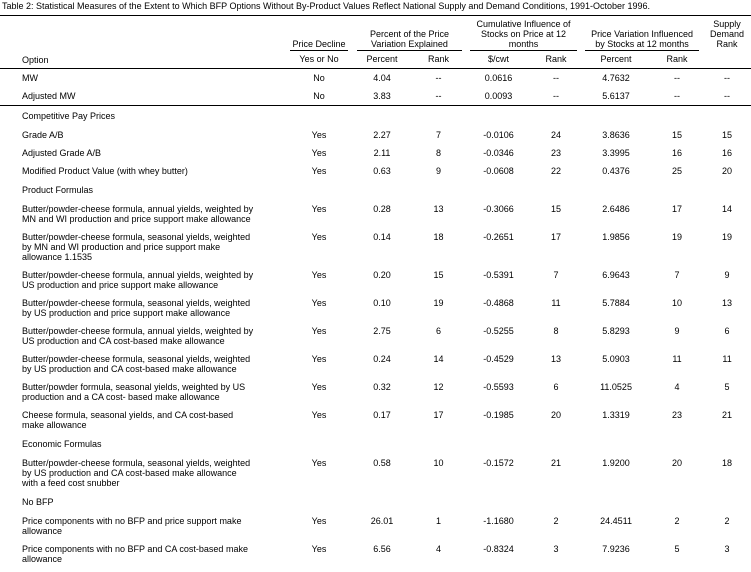 The height and width of the screenshot is (572, 751). Describe the element at coordinates (438, 387) in the screenshot. I see `cell-value: 12` at that location.